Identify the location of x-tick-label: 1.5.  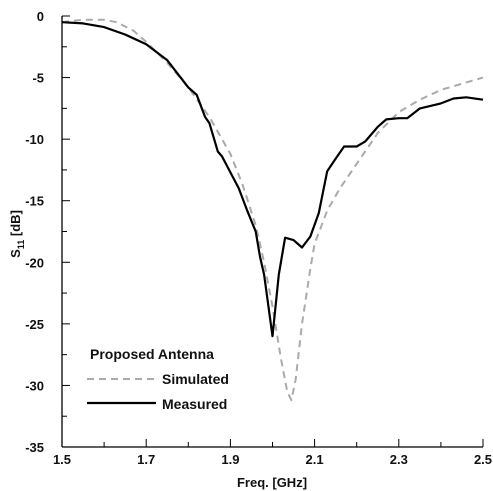
(62, 459).